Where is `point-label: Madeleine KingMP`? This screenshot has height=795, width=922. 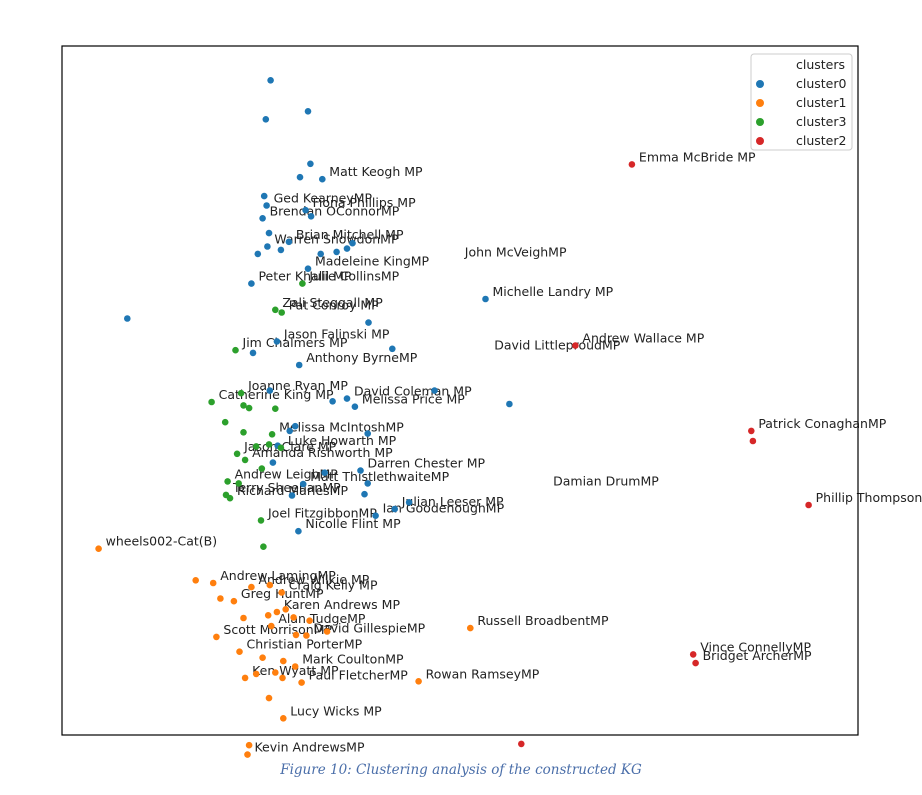 point-label: Madeleine KingMP is located at coordinates (372, 261).